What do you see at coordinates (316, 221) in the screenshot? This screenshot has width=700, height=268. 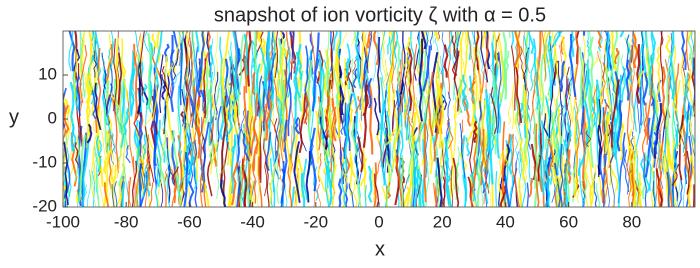 I see `x-tick-label: -20` at bounding box center [316, 221].